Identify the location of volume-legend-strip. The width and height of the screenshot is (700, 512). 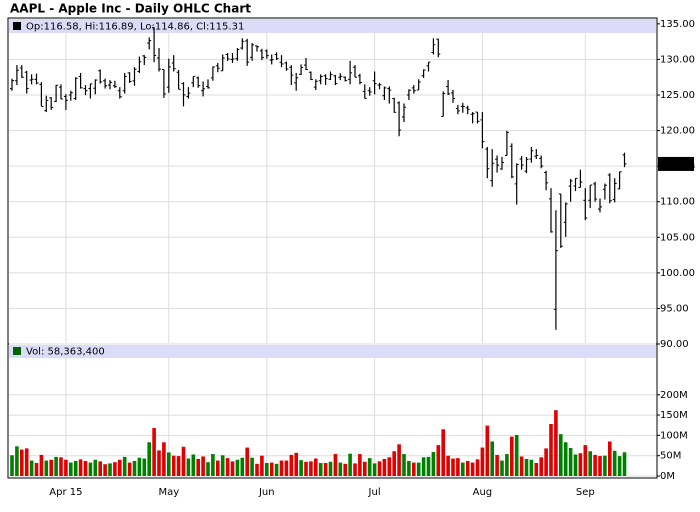
(332, 351).